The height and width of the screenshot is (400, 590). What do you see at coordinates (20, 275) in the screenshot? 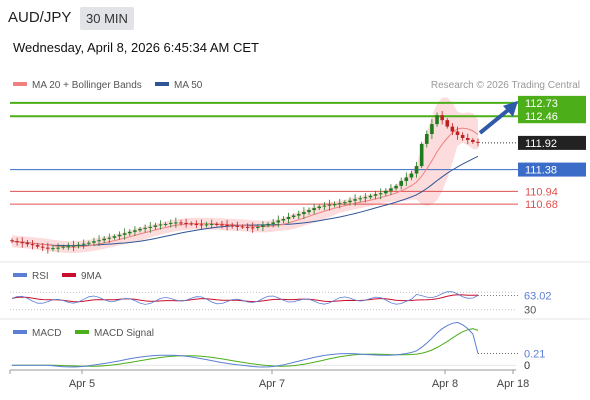
I see `rsi-swatch` at bounding box center [20, 275].